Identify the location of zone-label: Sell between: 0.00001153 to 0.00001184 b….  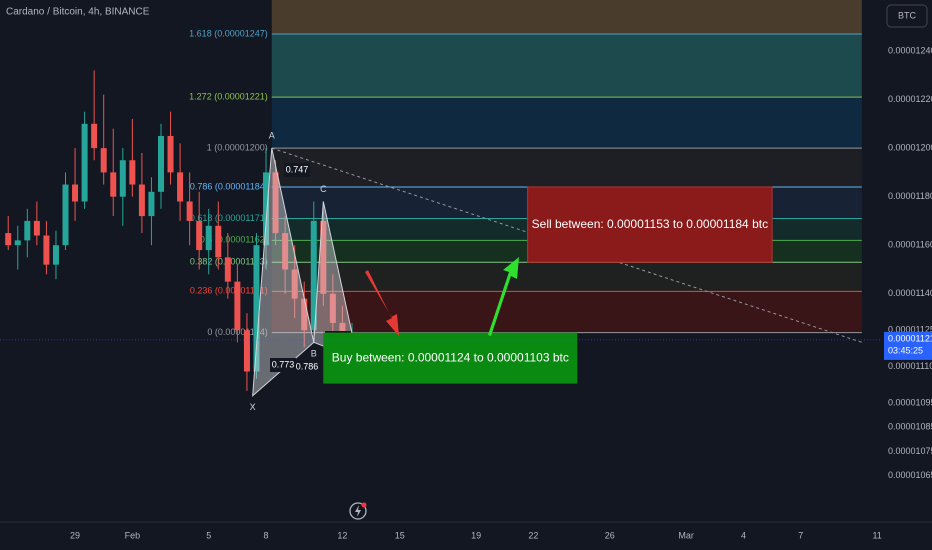
(650, 224).